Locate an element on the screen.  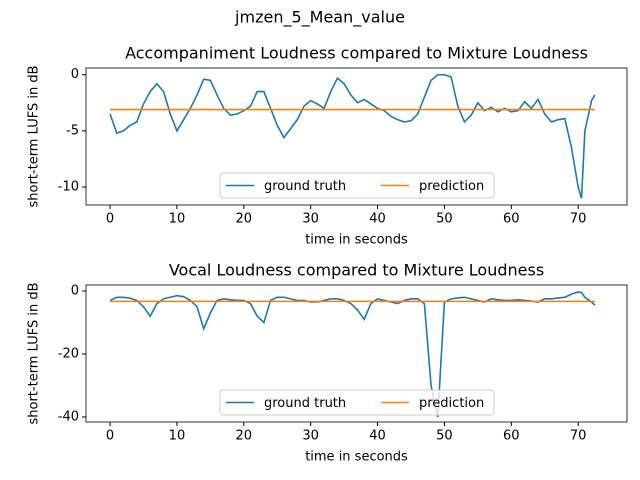
y-tick-label: -5 is located at coordinates (72, 130).